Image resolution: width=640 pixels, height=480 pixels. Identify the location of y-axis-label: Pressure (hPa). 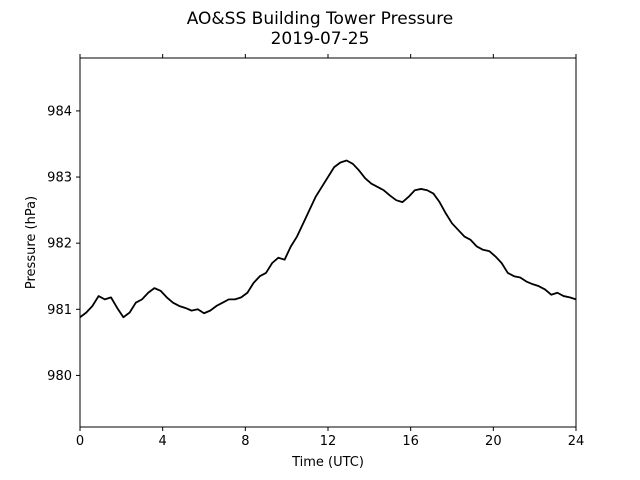
(31, 242).